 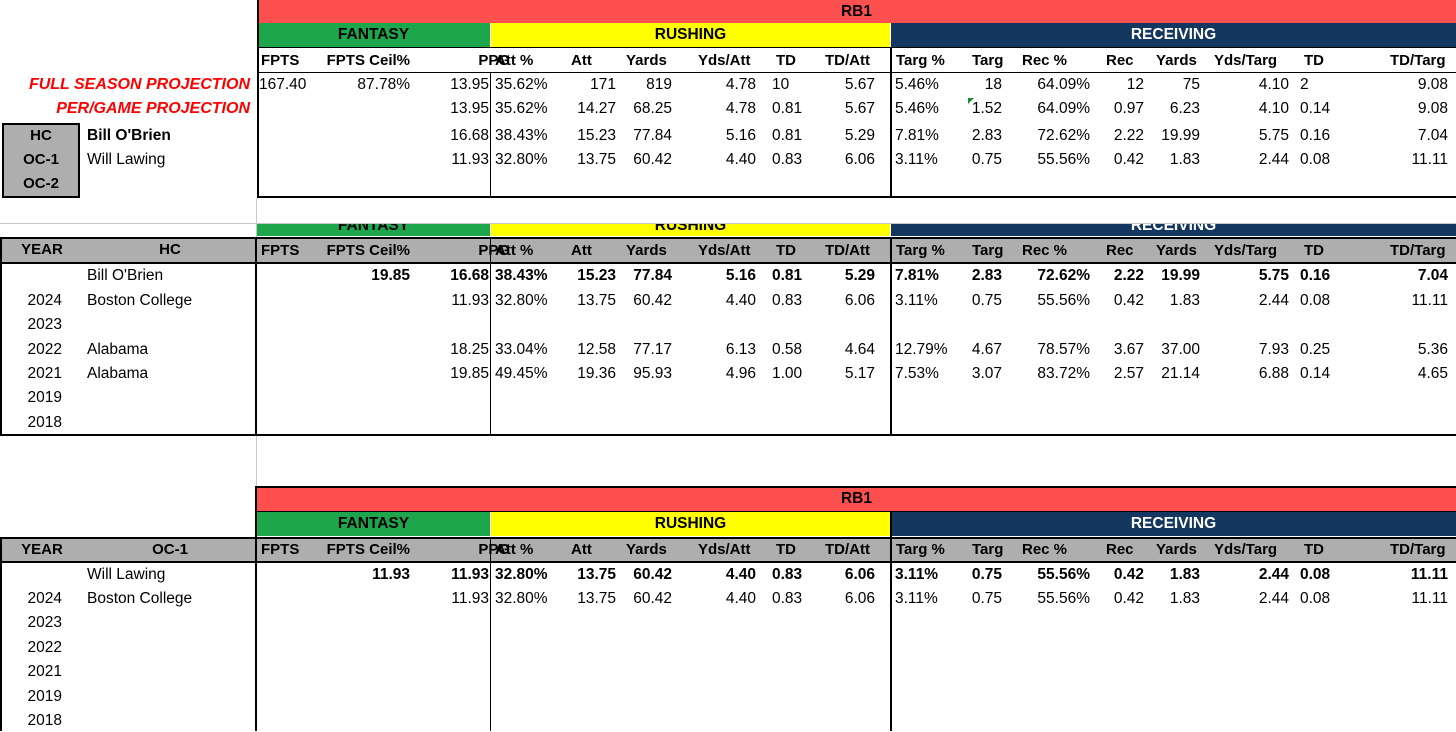 What do you see at coordinates (690, 523) in the screenshot?
I see `rushing-label-oc: RUSHING` at bounding box center [690, 523].